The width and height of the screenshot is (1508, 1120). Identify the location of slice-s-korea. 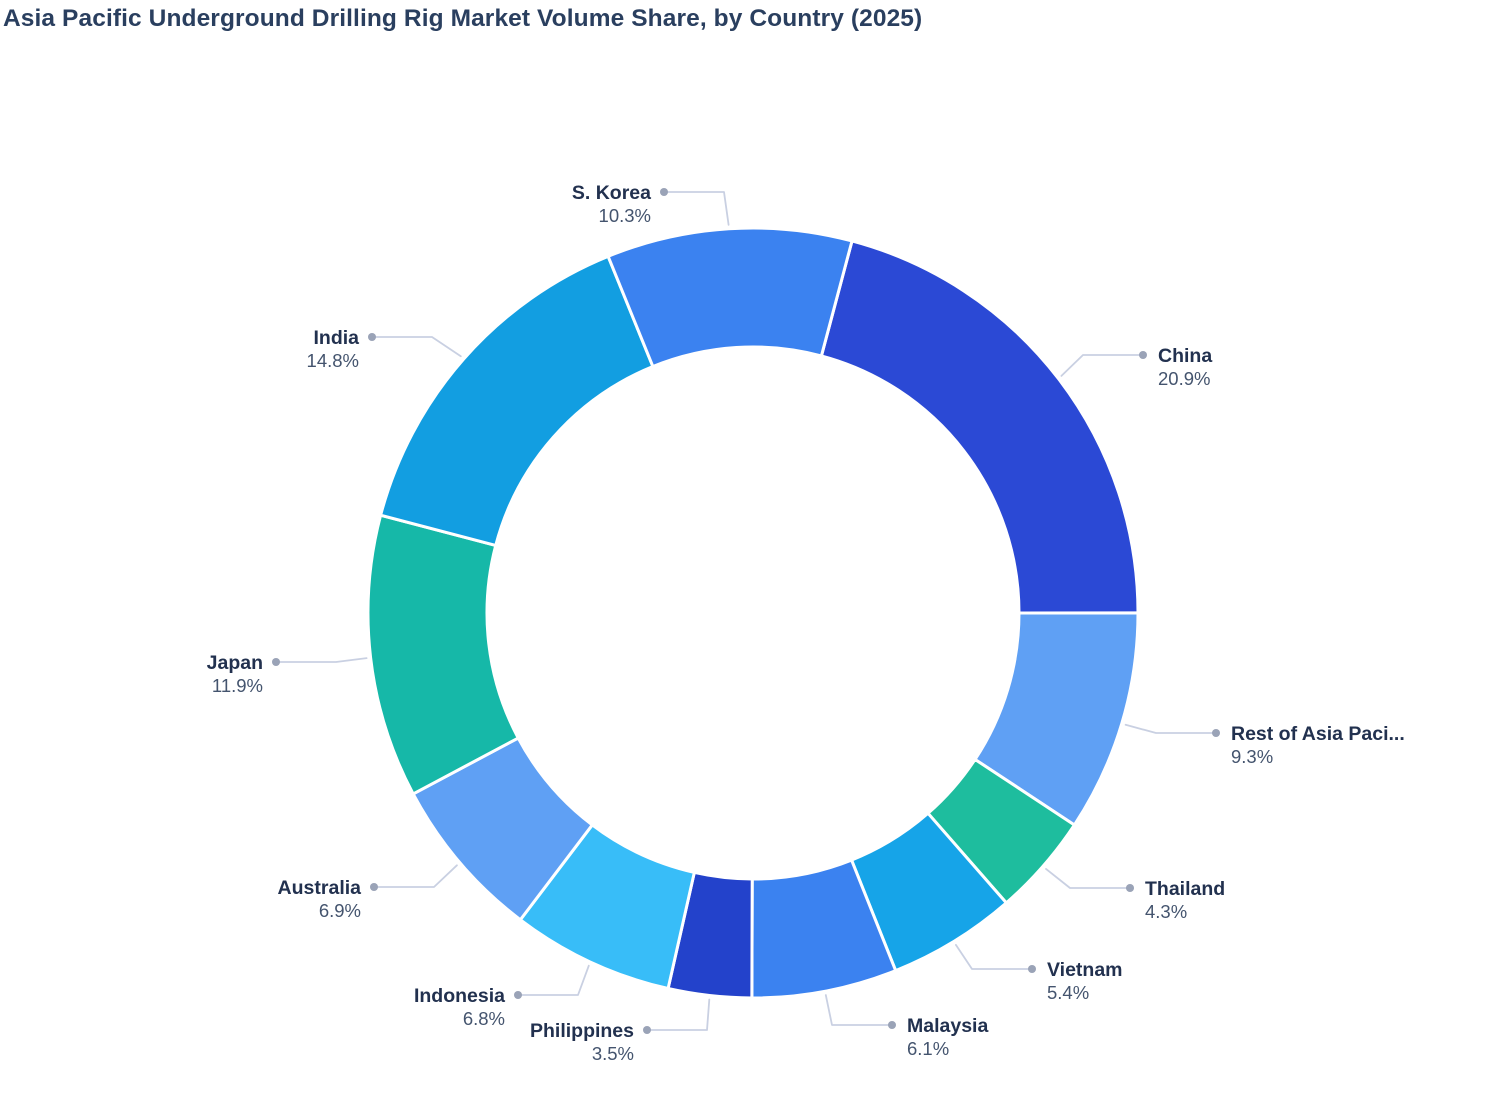
(730, 297).